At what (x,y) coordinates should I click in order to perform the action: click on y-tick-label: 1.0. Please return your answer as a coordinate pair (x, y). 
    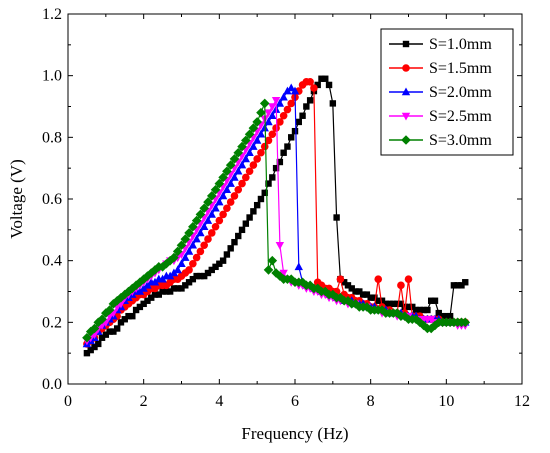
    Looking at the image, I should click on (52, 76).